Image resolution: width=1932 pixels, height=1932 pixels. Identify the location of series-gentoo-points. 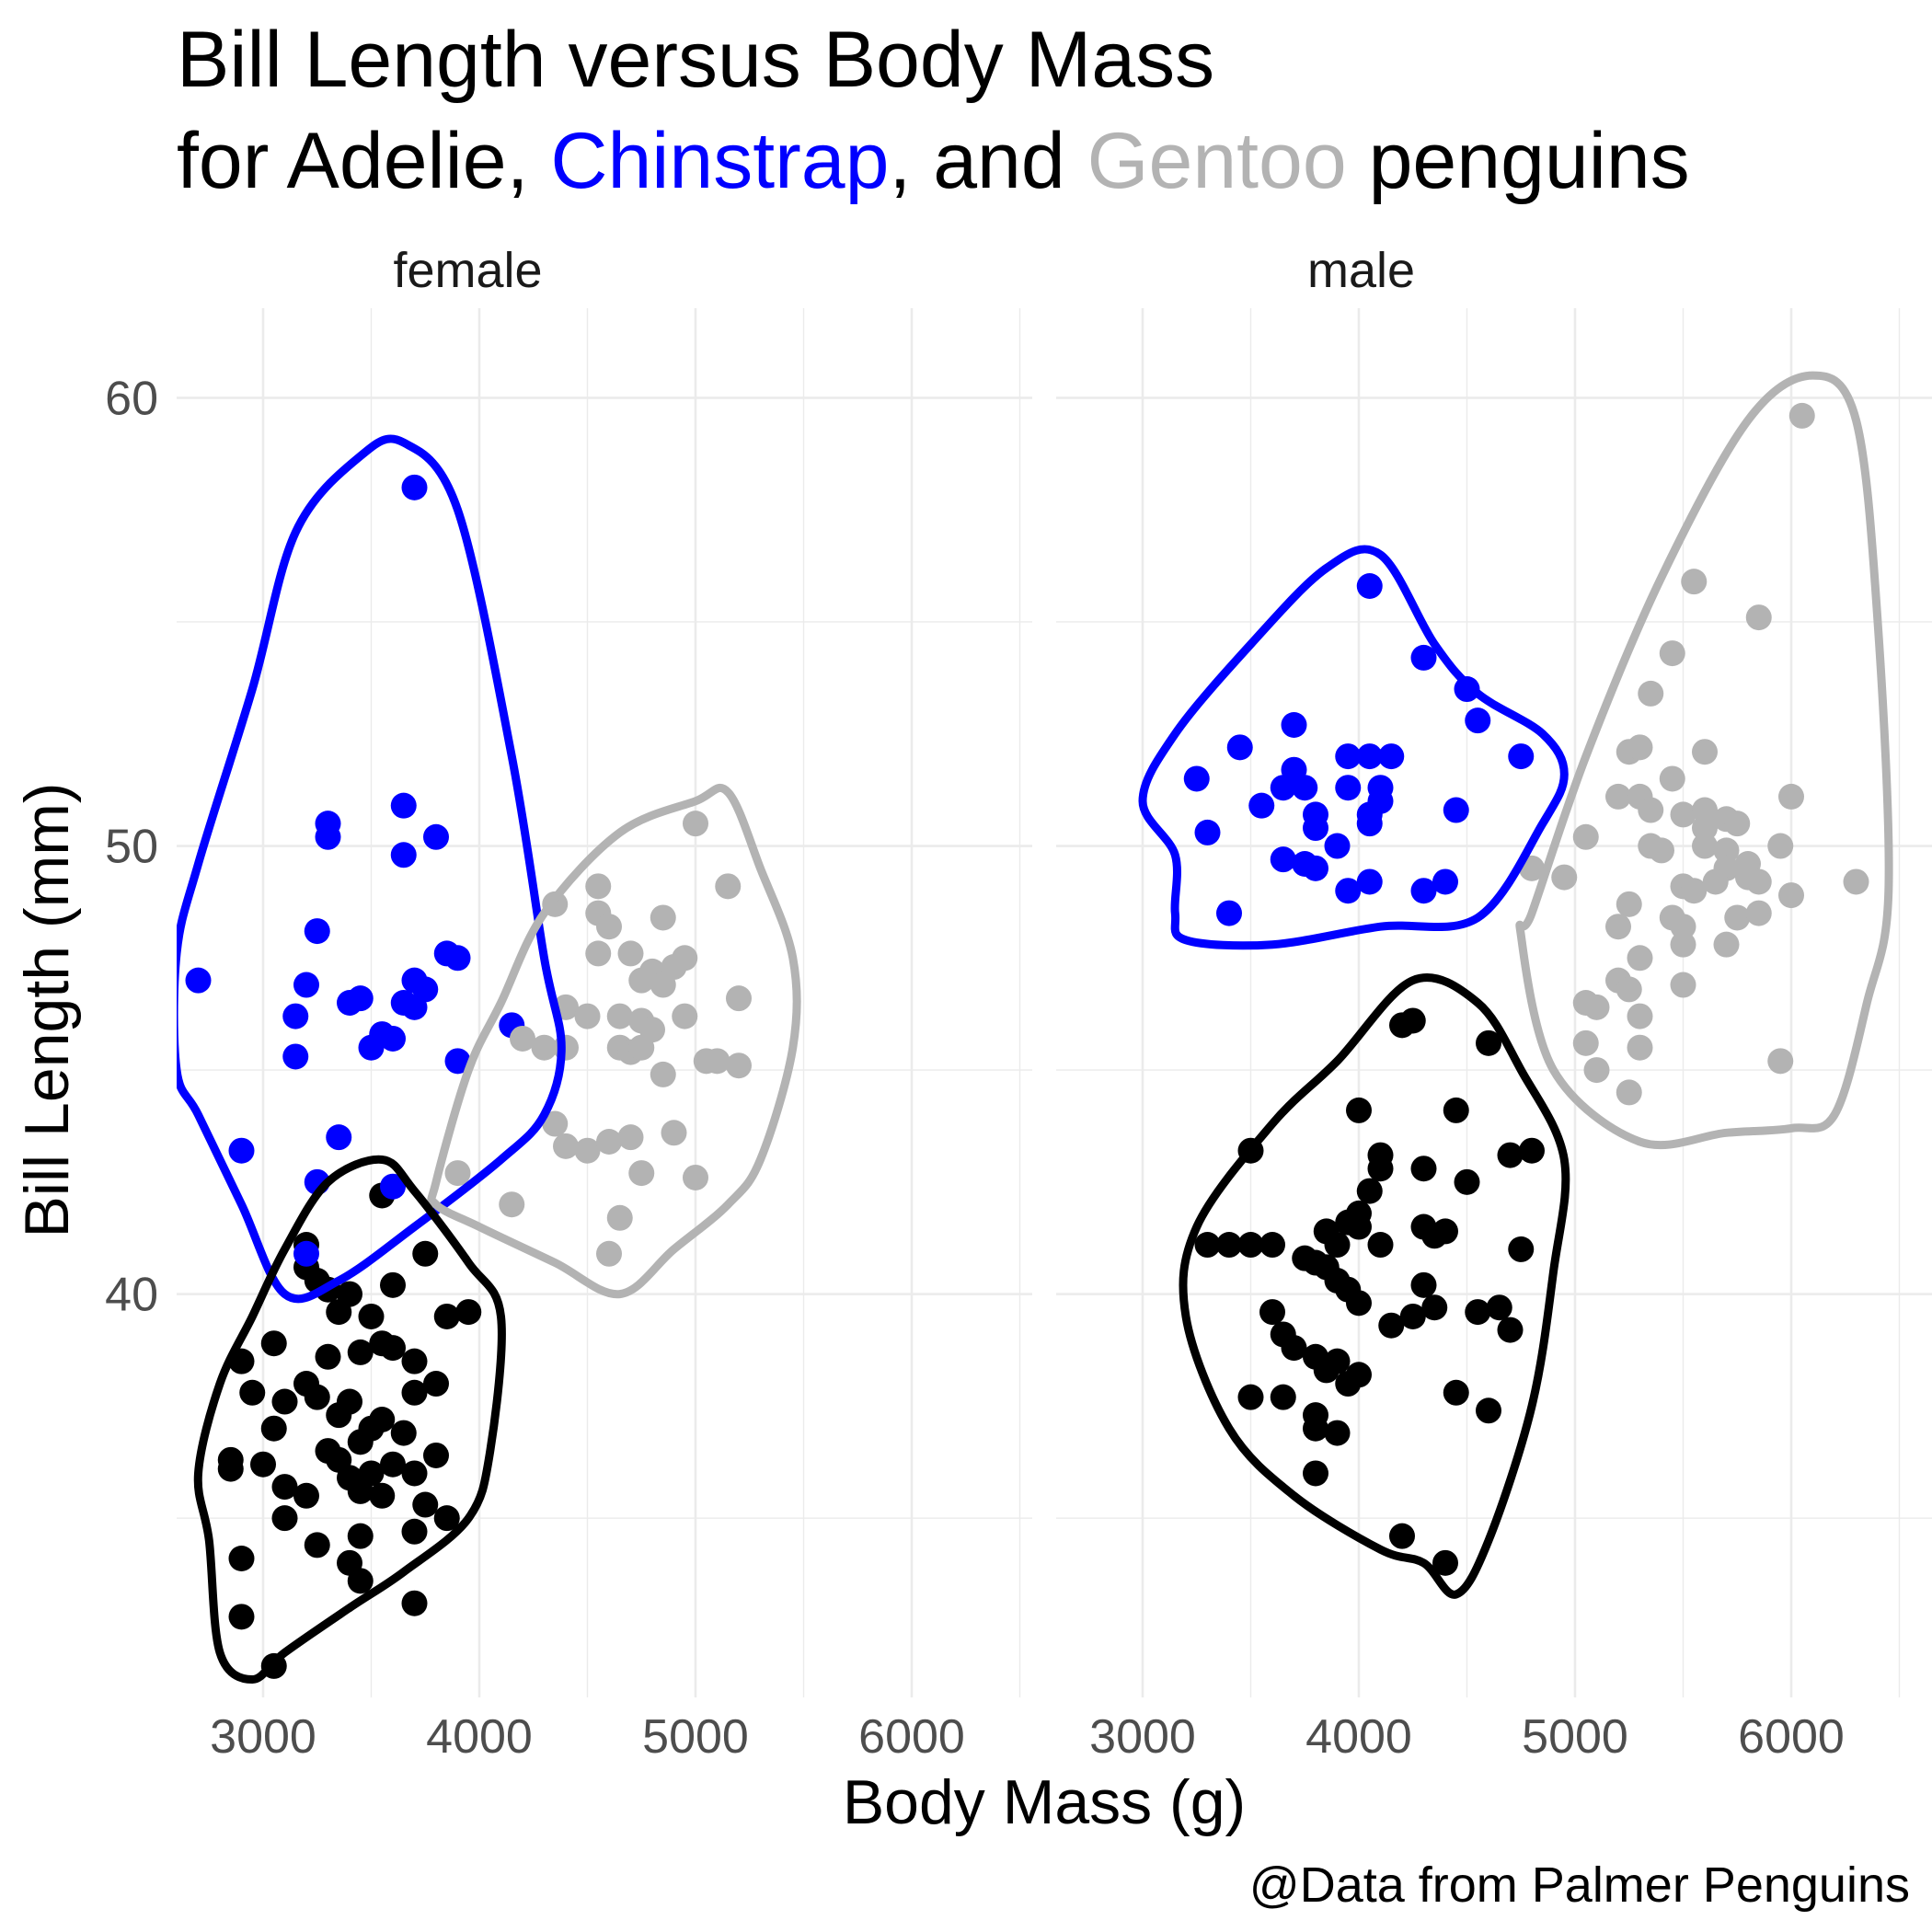
(598, 1039).